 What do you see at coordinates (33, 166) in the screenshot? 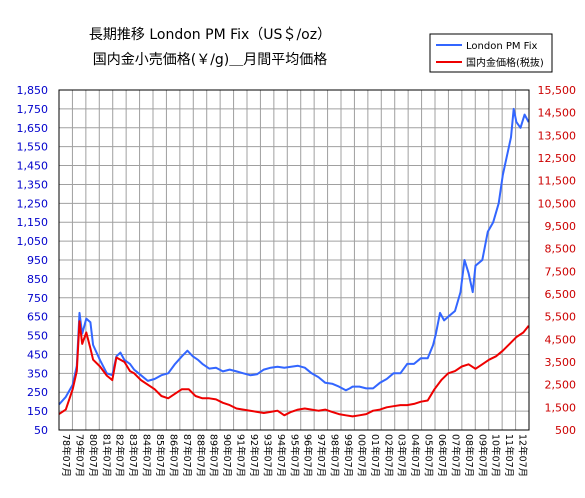
I see `y-left-tick-label: 1,450` at bounding box center [33, 166].